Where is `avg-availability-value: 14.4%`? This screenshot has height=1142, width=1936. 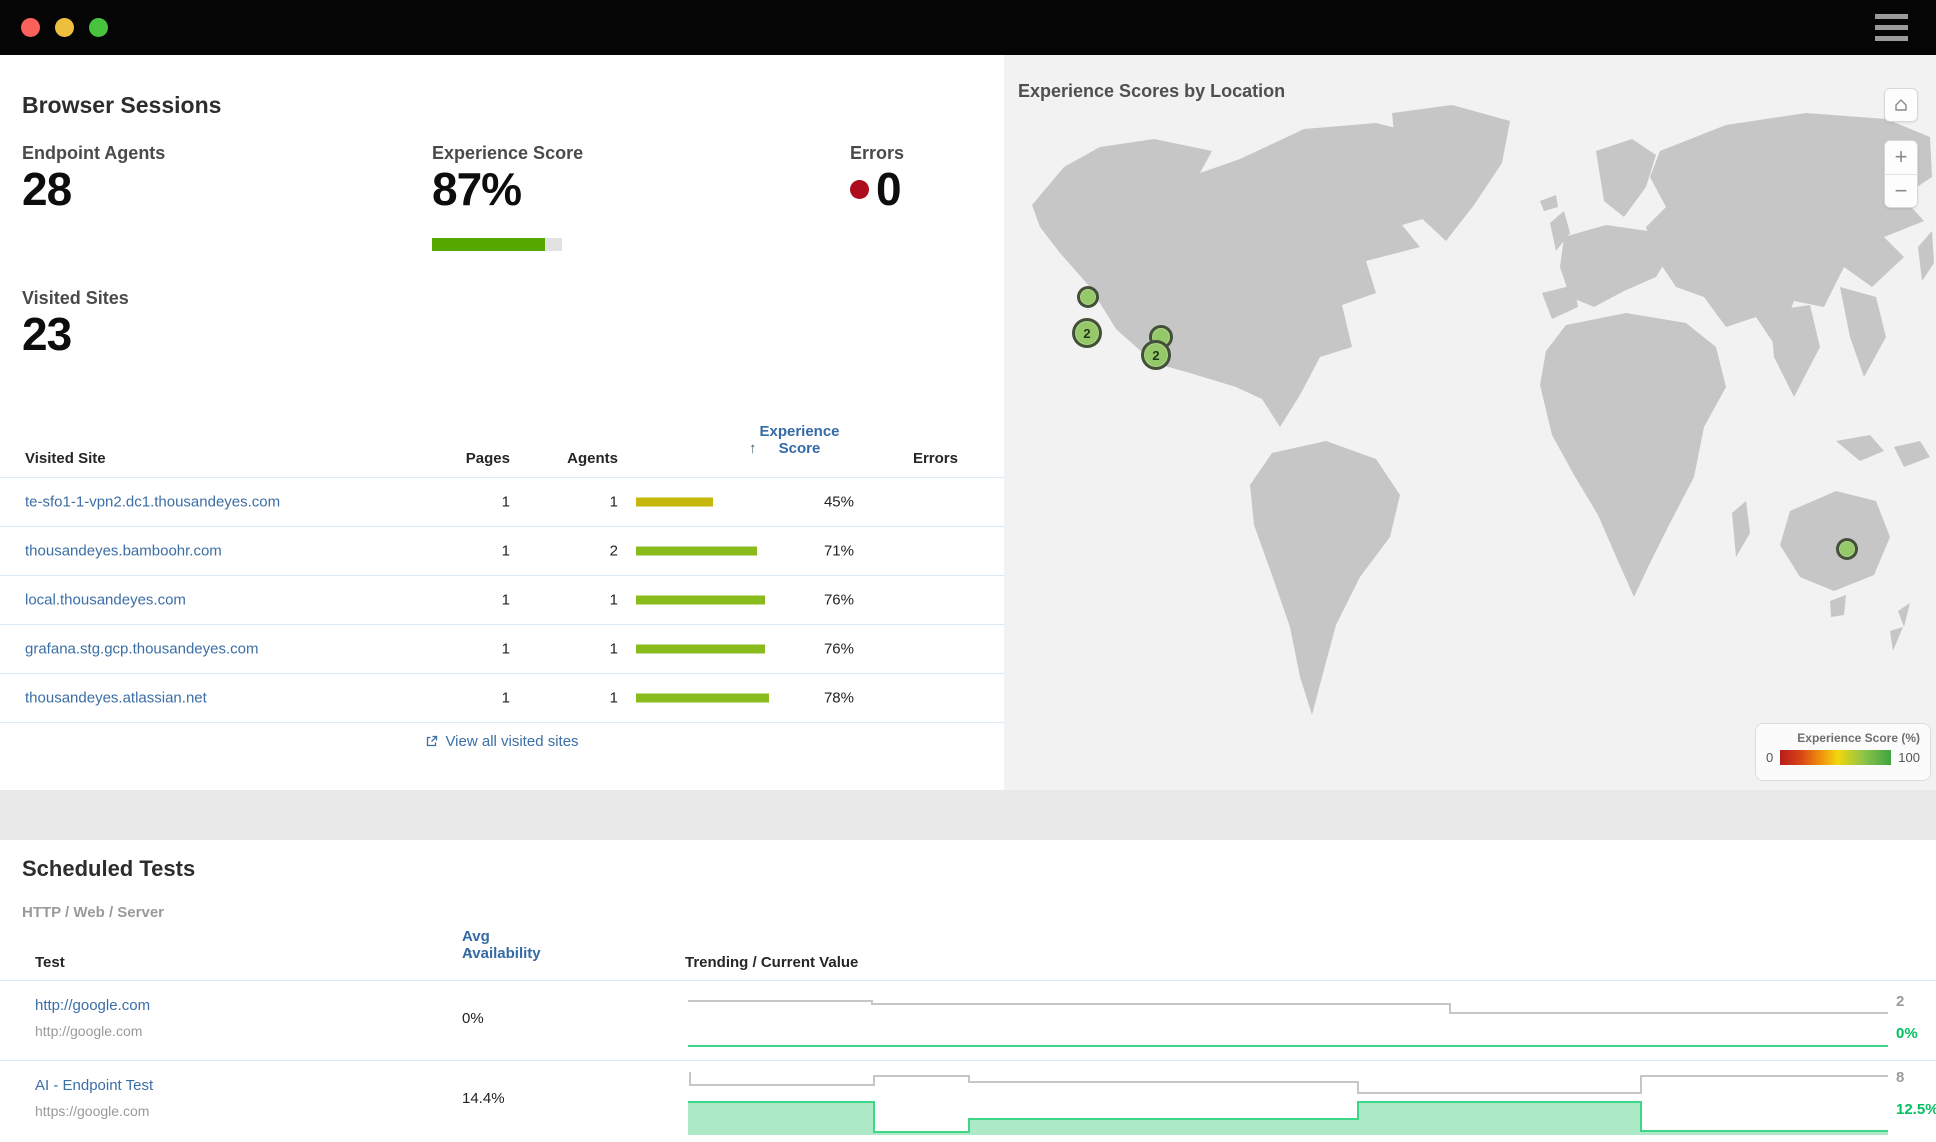
avg-availability-value: 14.4% is located at coordinates (483, 1098).